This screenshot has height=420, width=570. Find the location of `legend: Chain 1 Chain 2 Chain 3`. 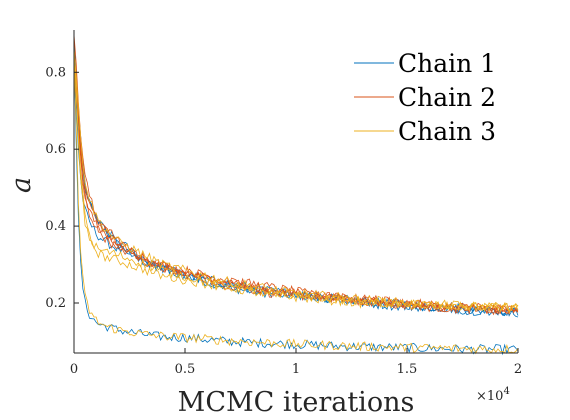

legend: Chain 1 Chain 2 Chain 3 is located at coordinates (425, 97).